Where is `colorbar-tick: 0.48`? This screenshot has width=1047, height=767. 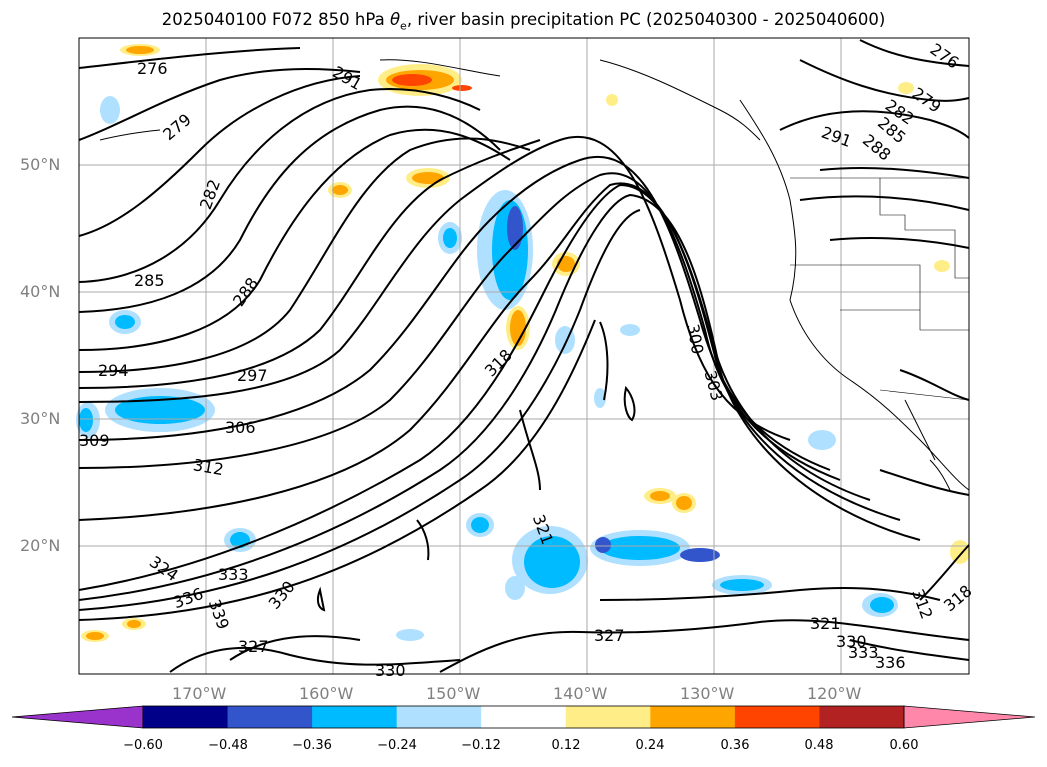 colorbar-tick: 0.48 is located at coordinates (819, 745).